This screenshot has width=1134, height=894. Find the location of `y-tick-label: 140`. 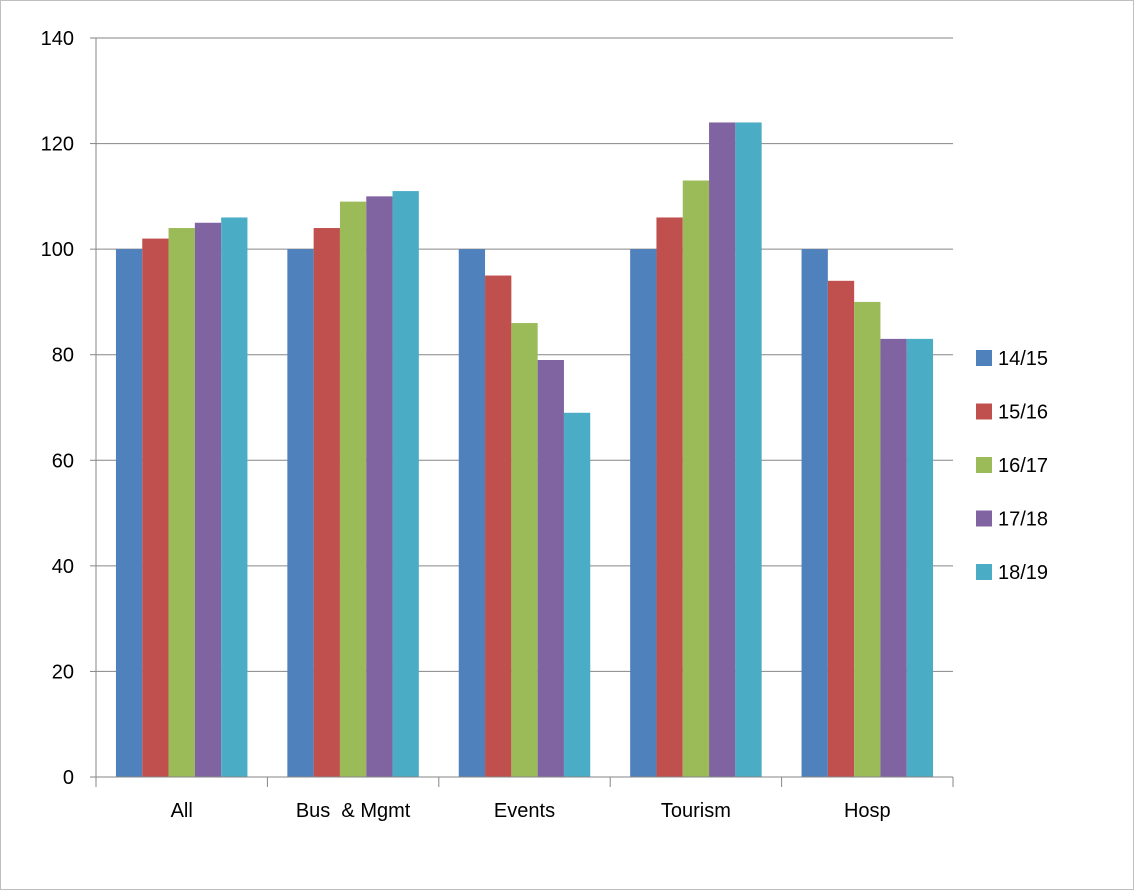

y-tick-label: 140 is located at coordinates (57, 39).